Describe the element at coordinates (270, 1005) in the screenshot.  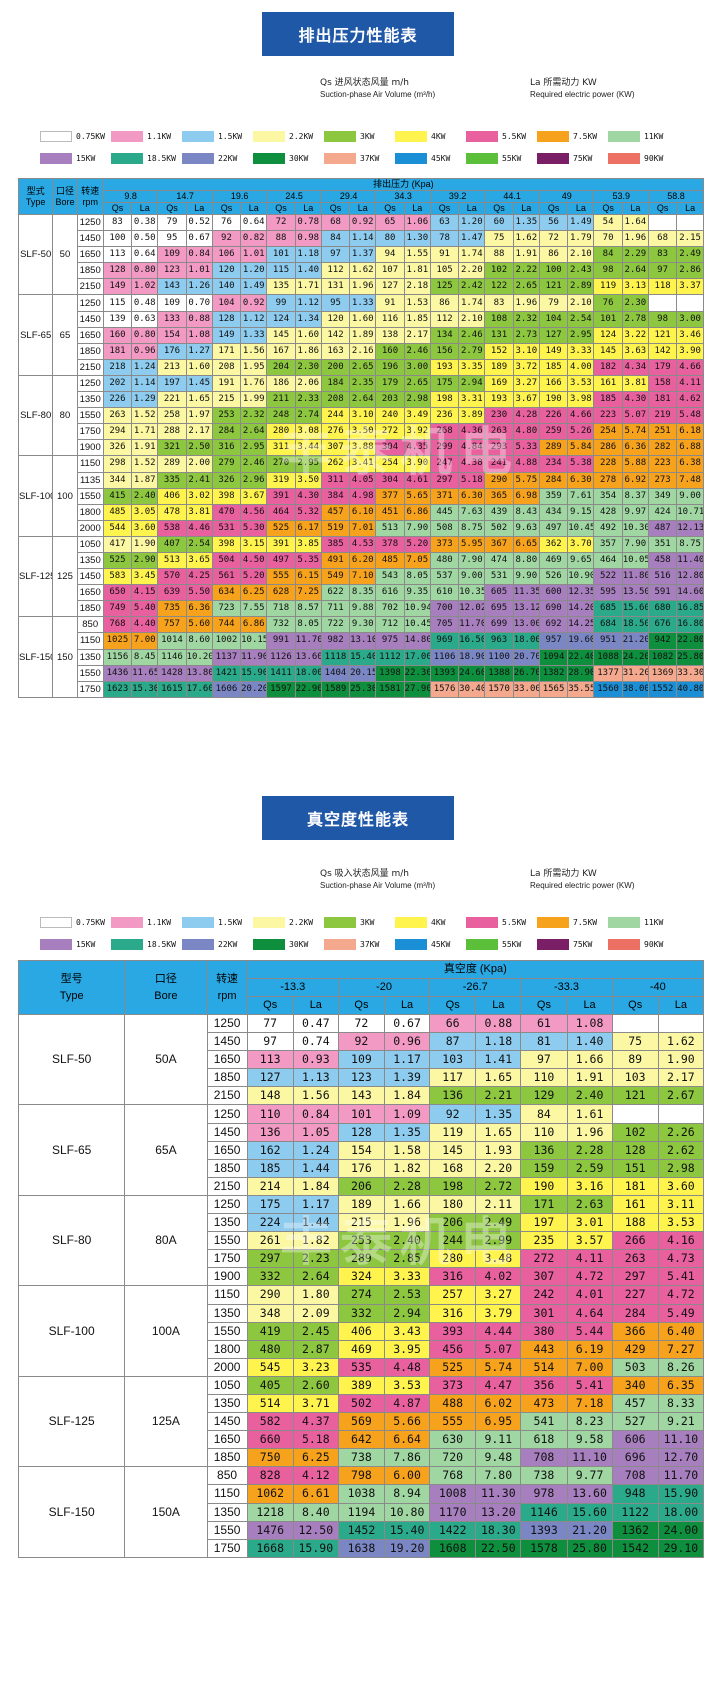
I see `qs-subheader: Qs` at that location.